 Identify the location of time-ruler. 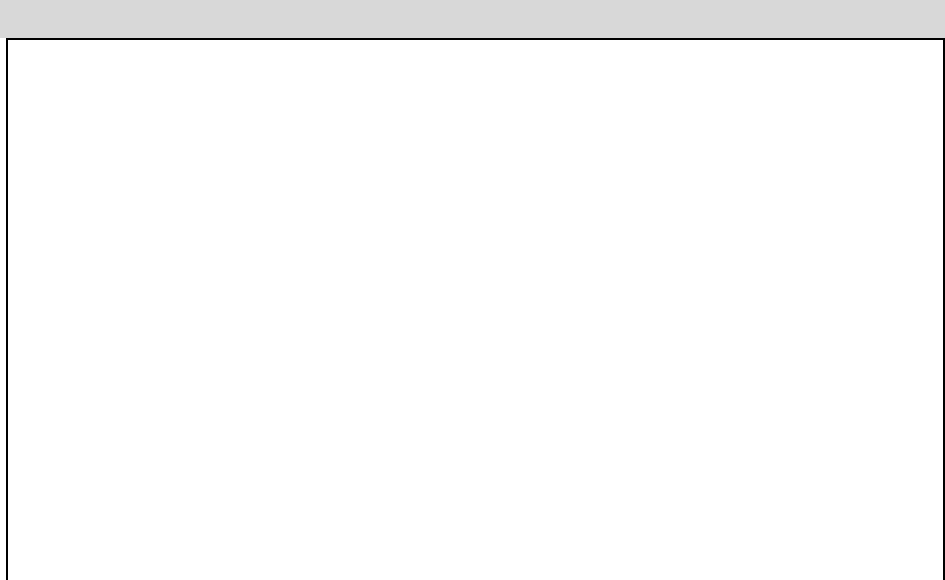
(475, 39).